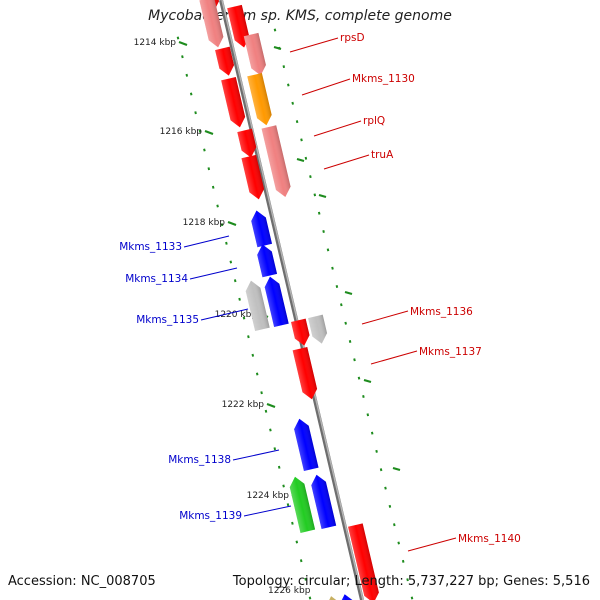  What do you see at coordinates (156, 279) in the screenshot?
I see `gene-label-Mkms_1134: Mkms_1134` at bounding box center [156, 279].